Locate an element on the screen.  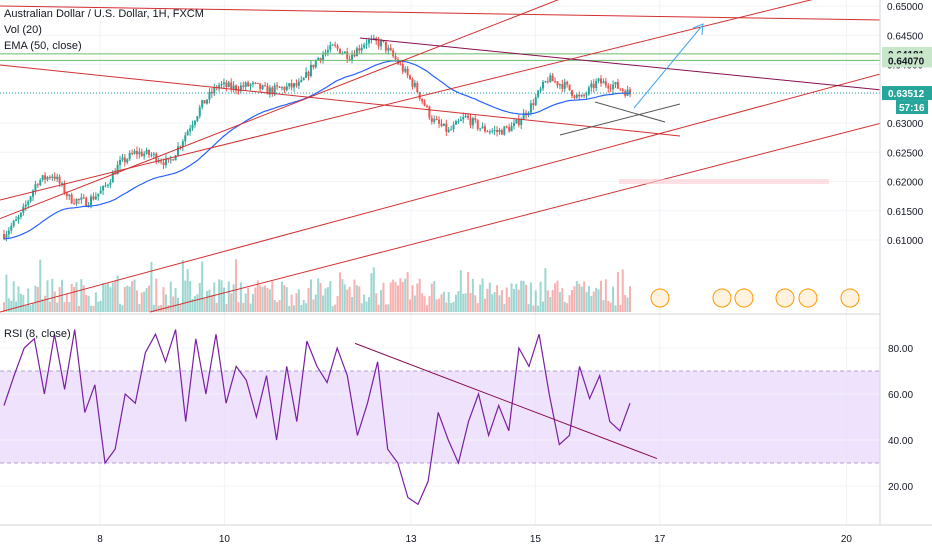
ema-legend: EMA (50, close) is located at coordinates (43, 46).